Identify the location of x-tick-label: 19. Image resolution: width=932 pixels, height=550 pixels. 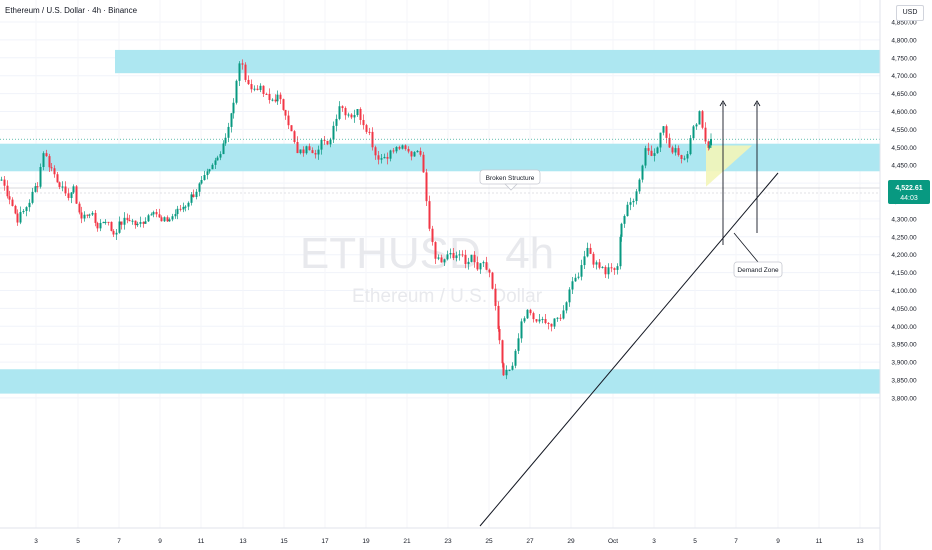
(366, 541).